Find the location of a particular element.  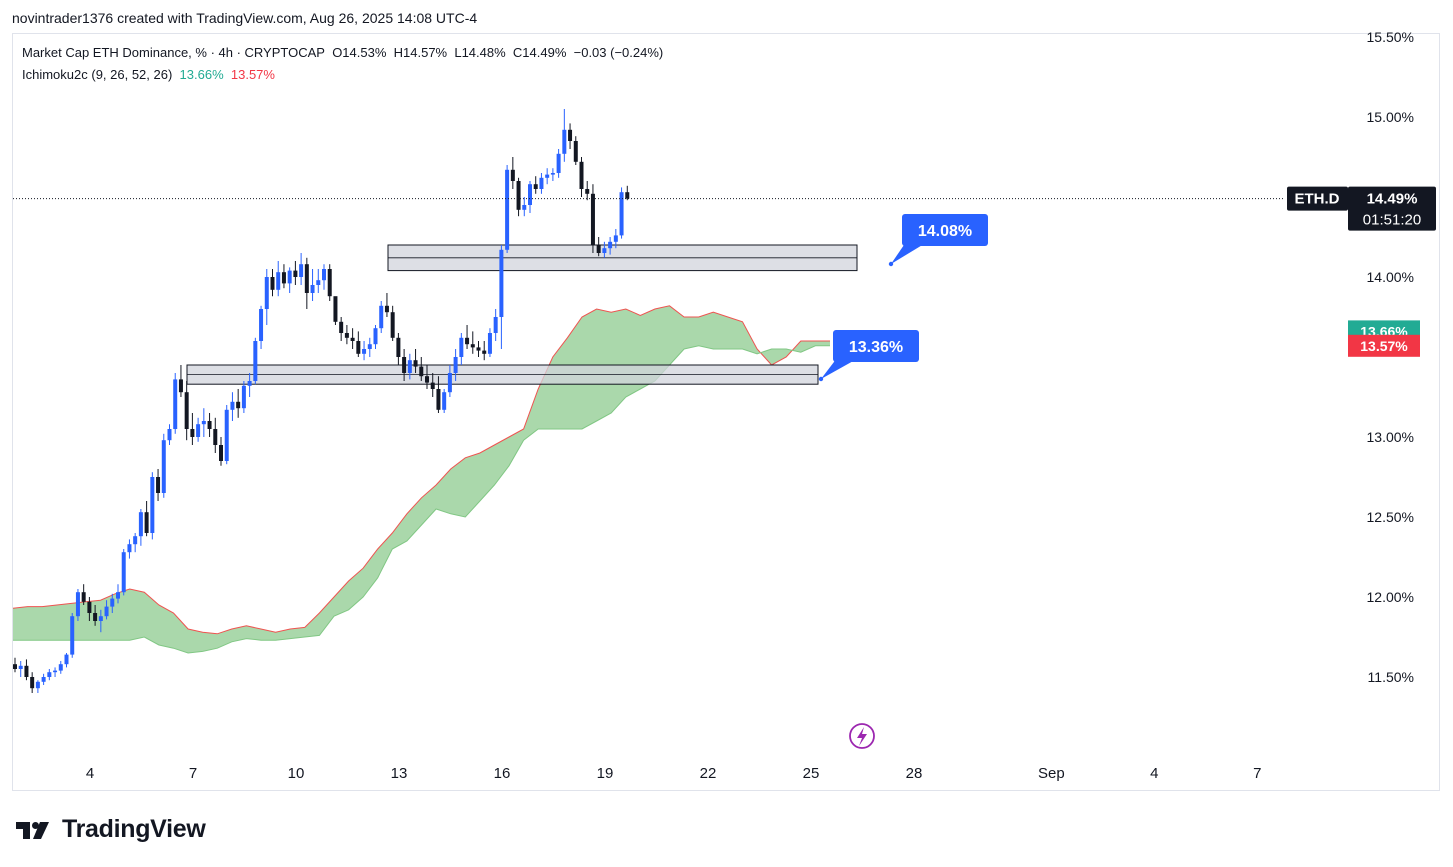

x-tick-label: 7 is located at coordinates (1257, 773).